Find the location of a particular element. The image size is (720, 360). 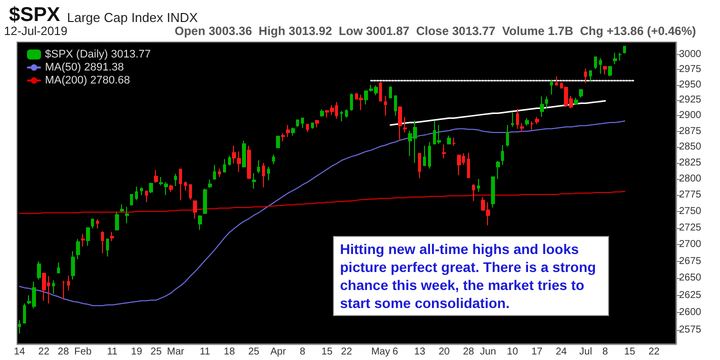

x-tick-label: 25 is located at coordinates (254, 352).